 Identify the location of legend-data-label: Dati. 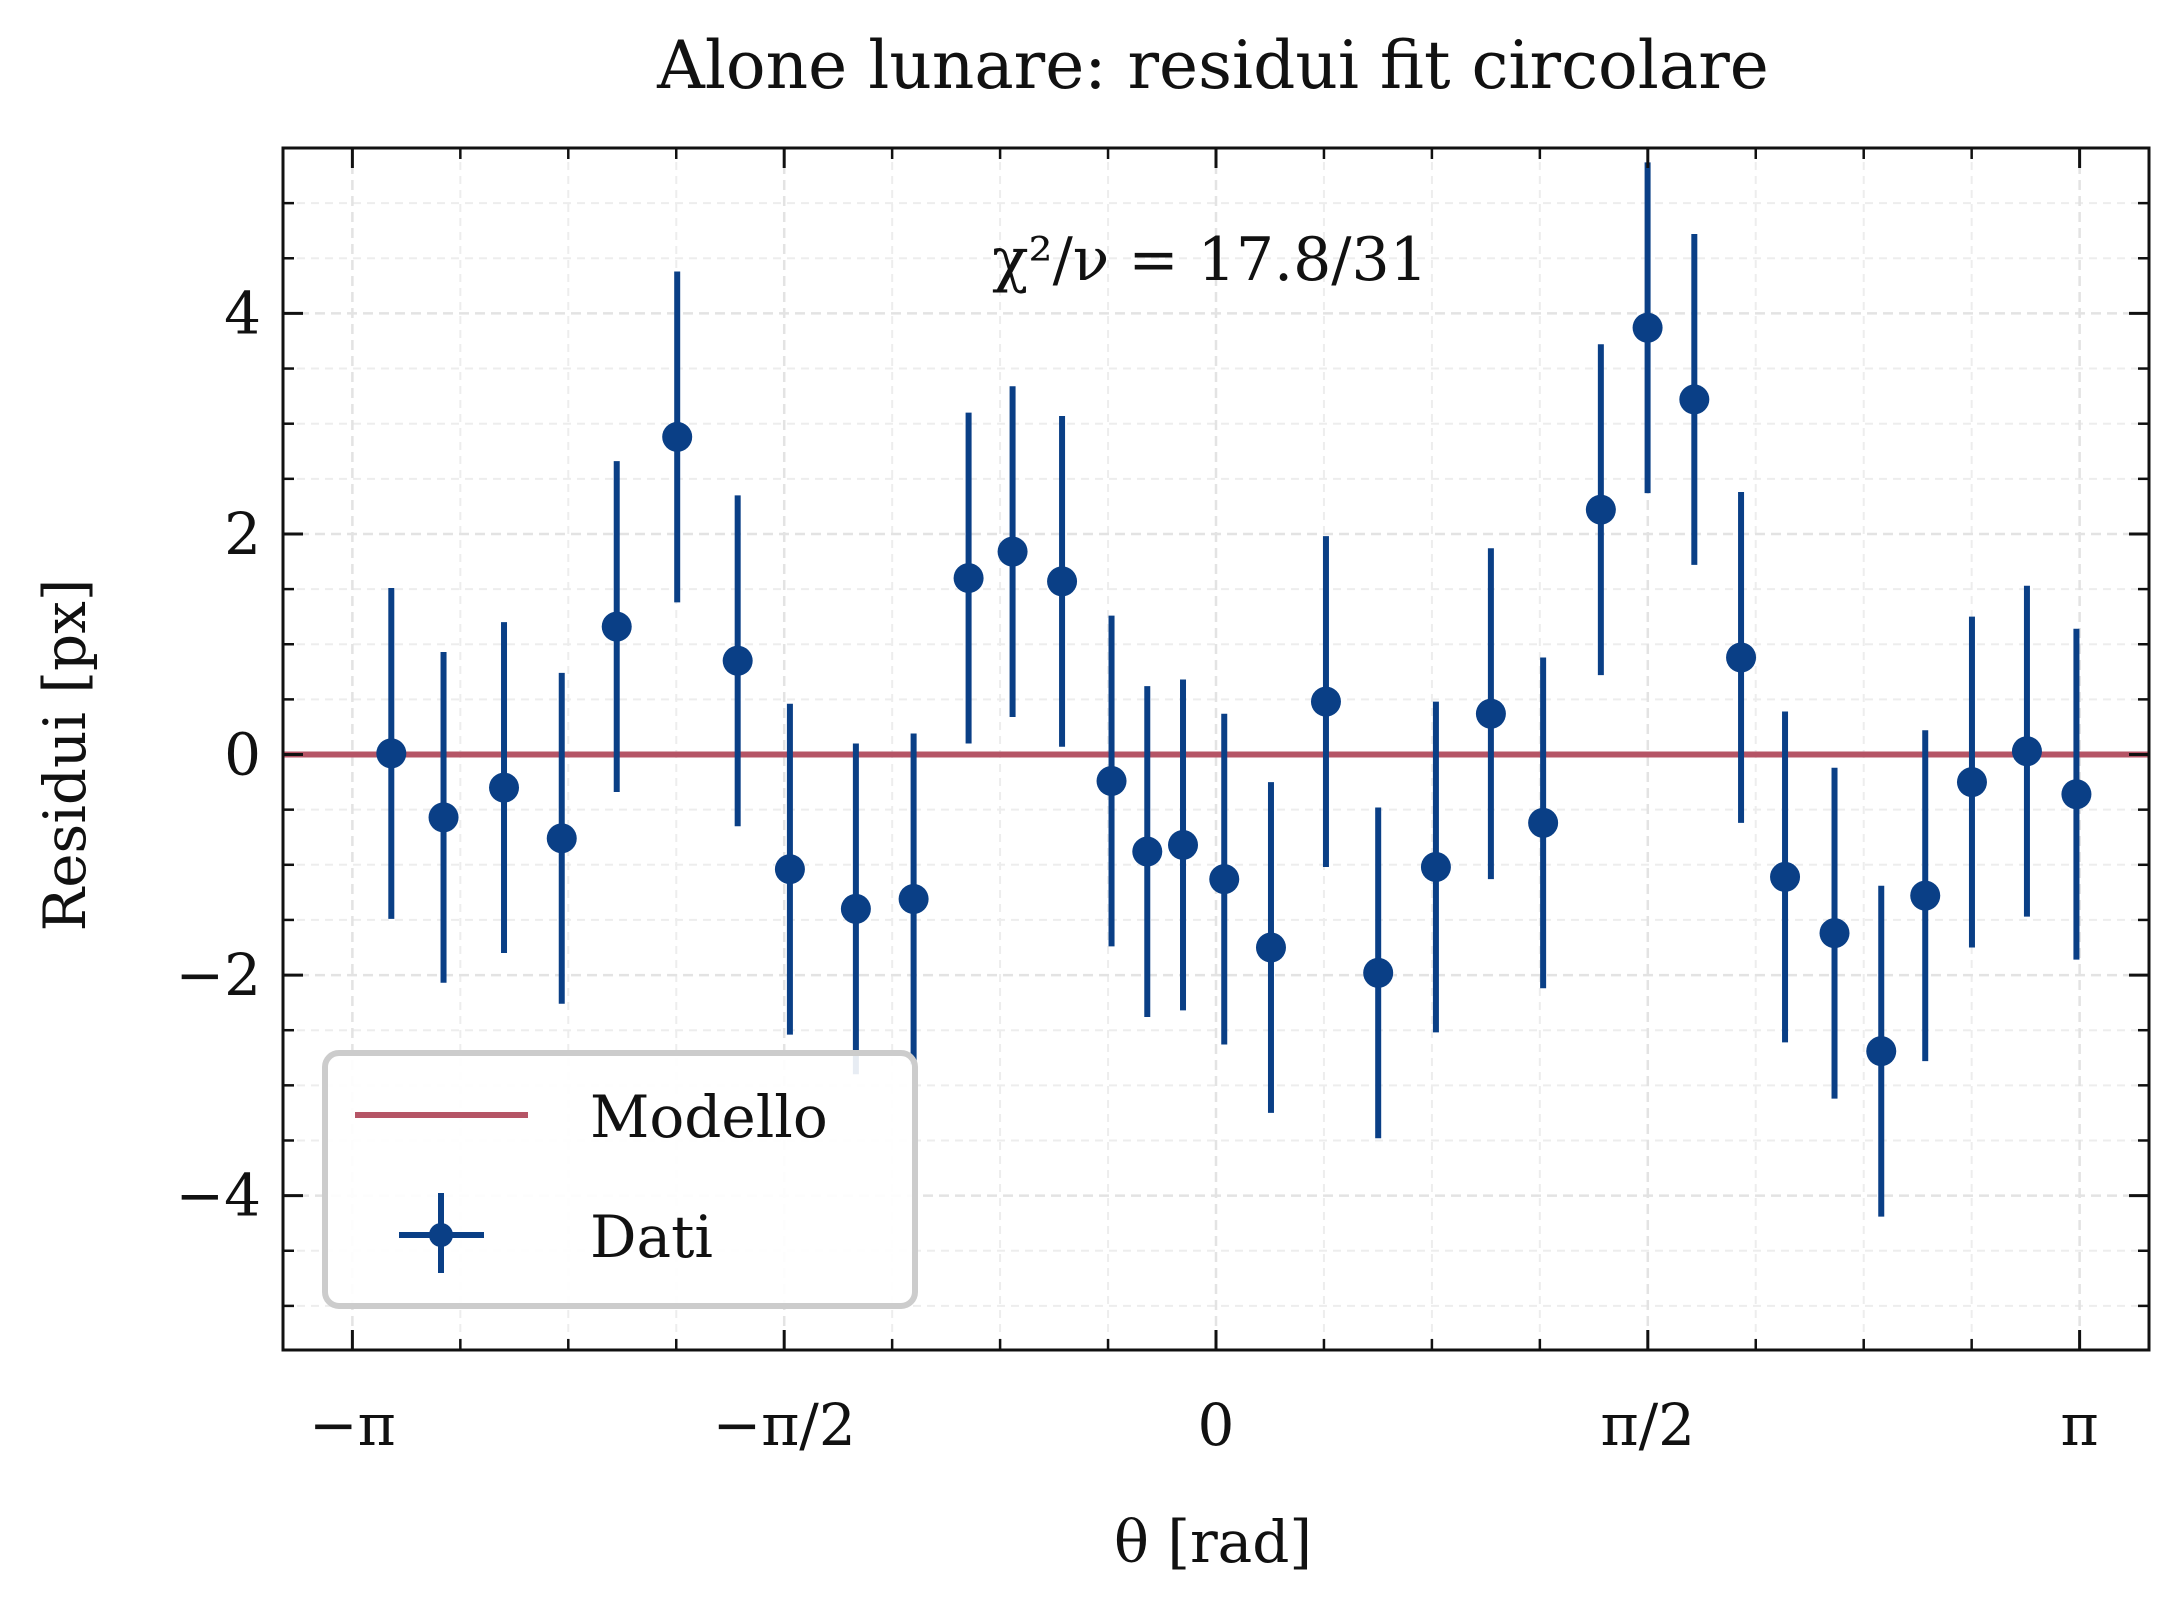
(651, 1237).